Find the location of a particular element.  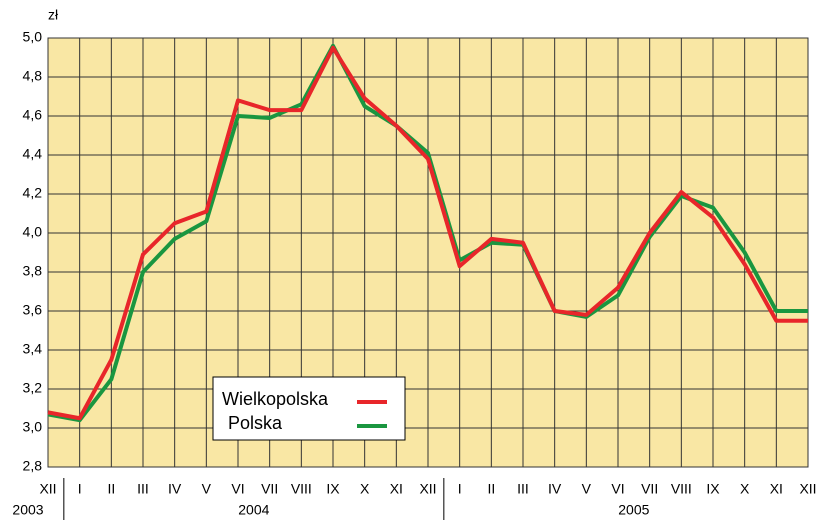

y-tick-label: 3,6 is located at coordinates (33, 310).